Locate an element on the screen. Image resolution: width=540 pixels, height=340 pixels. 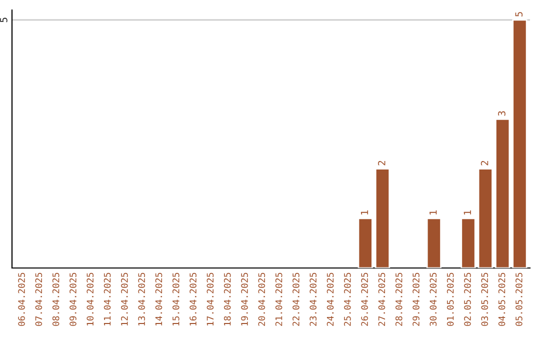
x-tick-label: 22.04.2025 is located at coordinates (296, 299).